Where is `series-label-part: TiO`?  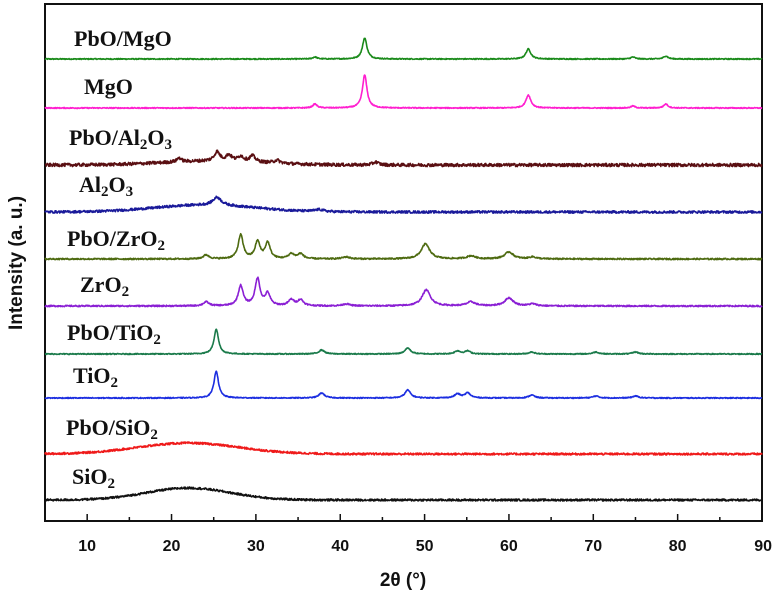 series-label-part: TiO is located at coordinates (92, 375).